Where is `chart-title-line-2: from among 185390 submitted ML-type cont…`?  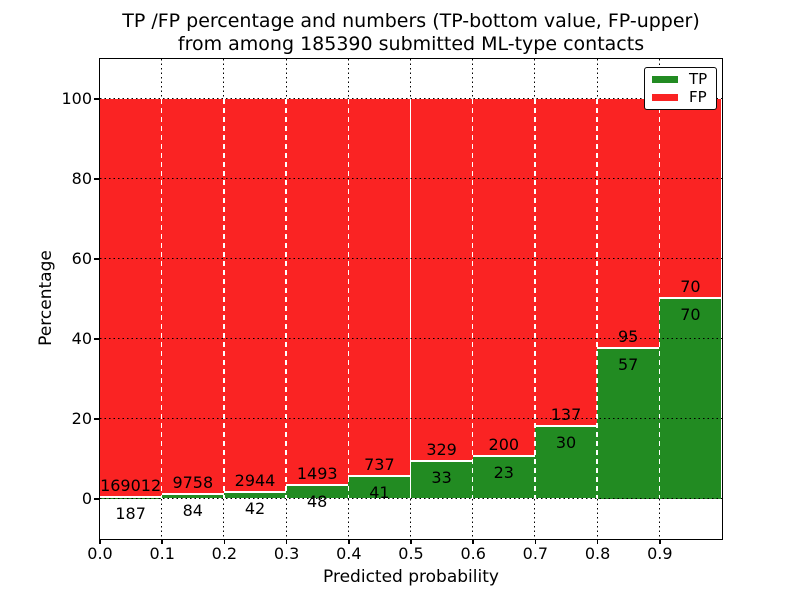
chart-title-line-2: from among 185390 submitted ML-type cont… is located at coordinates (411, 44).